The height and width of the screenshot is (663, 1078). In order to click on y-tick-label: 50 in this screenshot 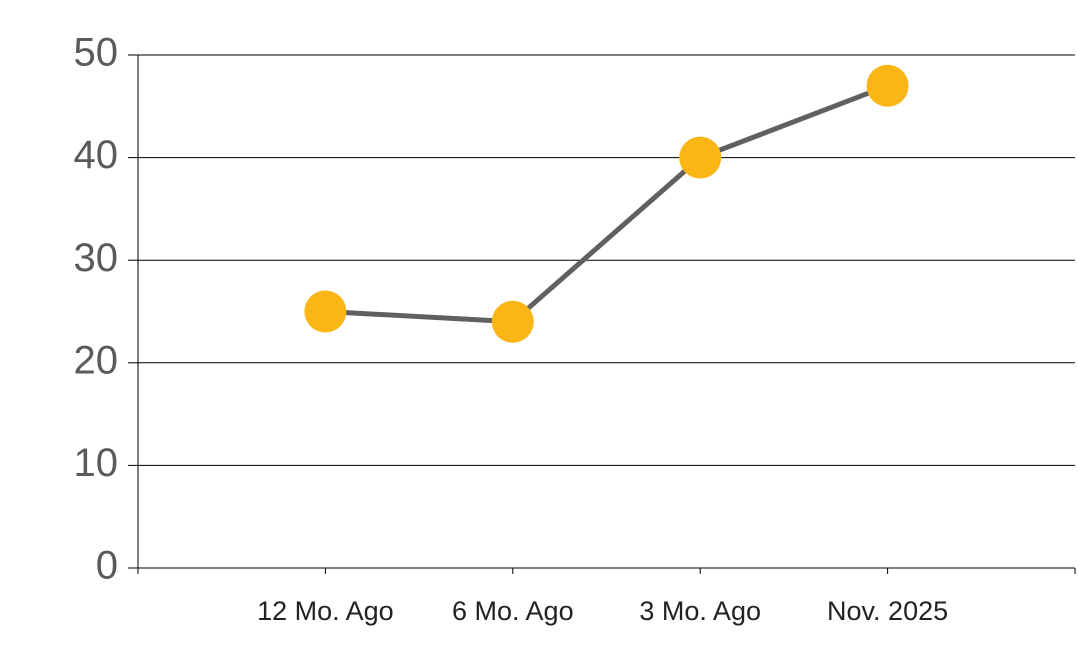, I will do `click(96, 53)`.